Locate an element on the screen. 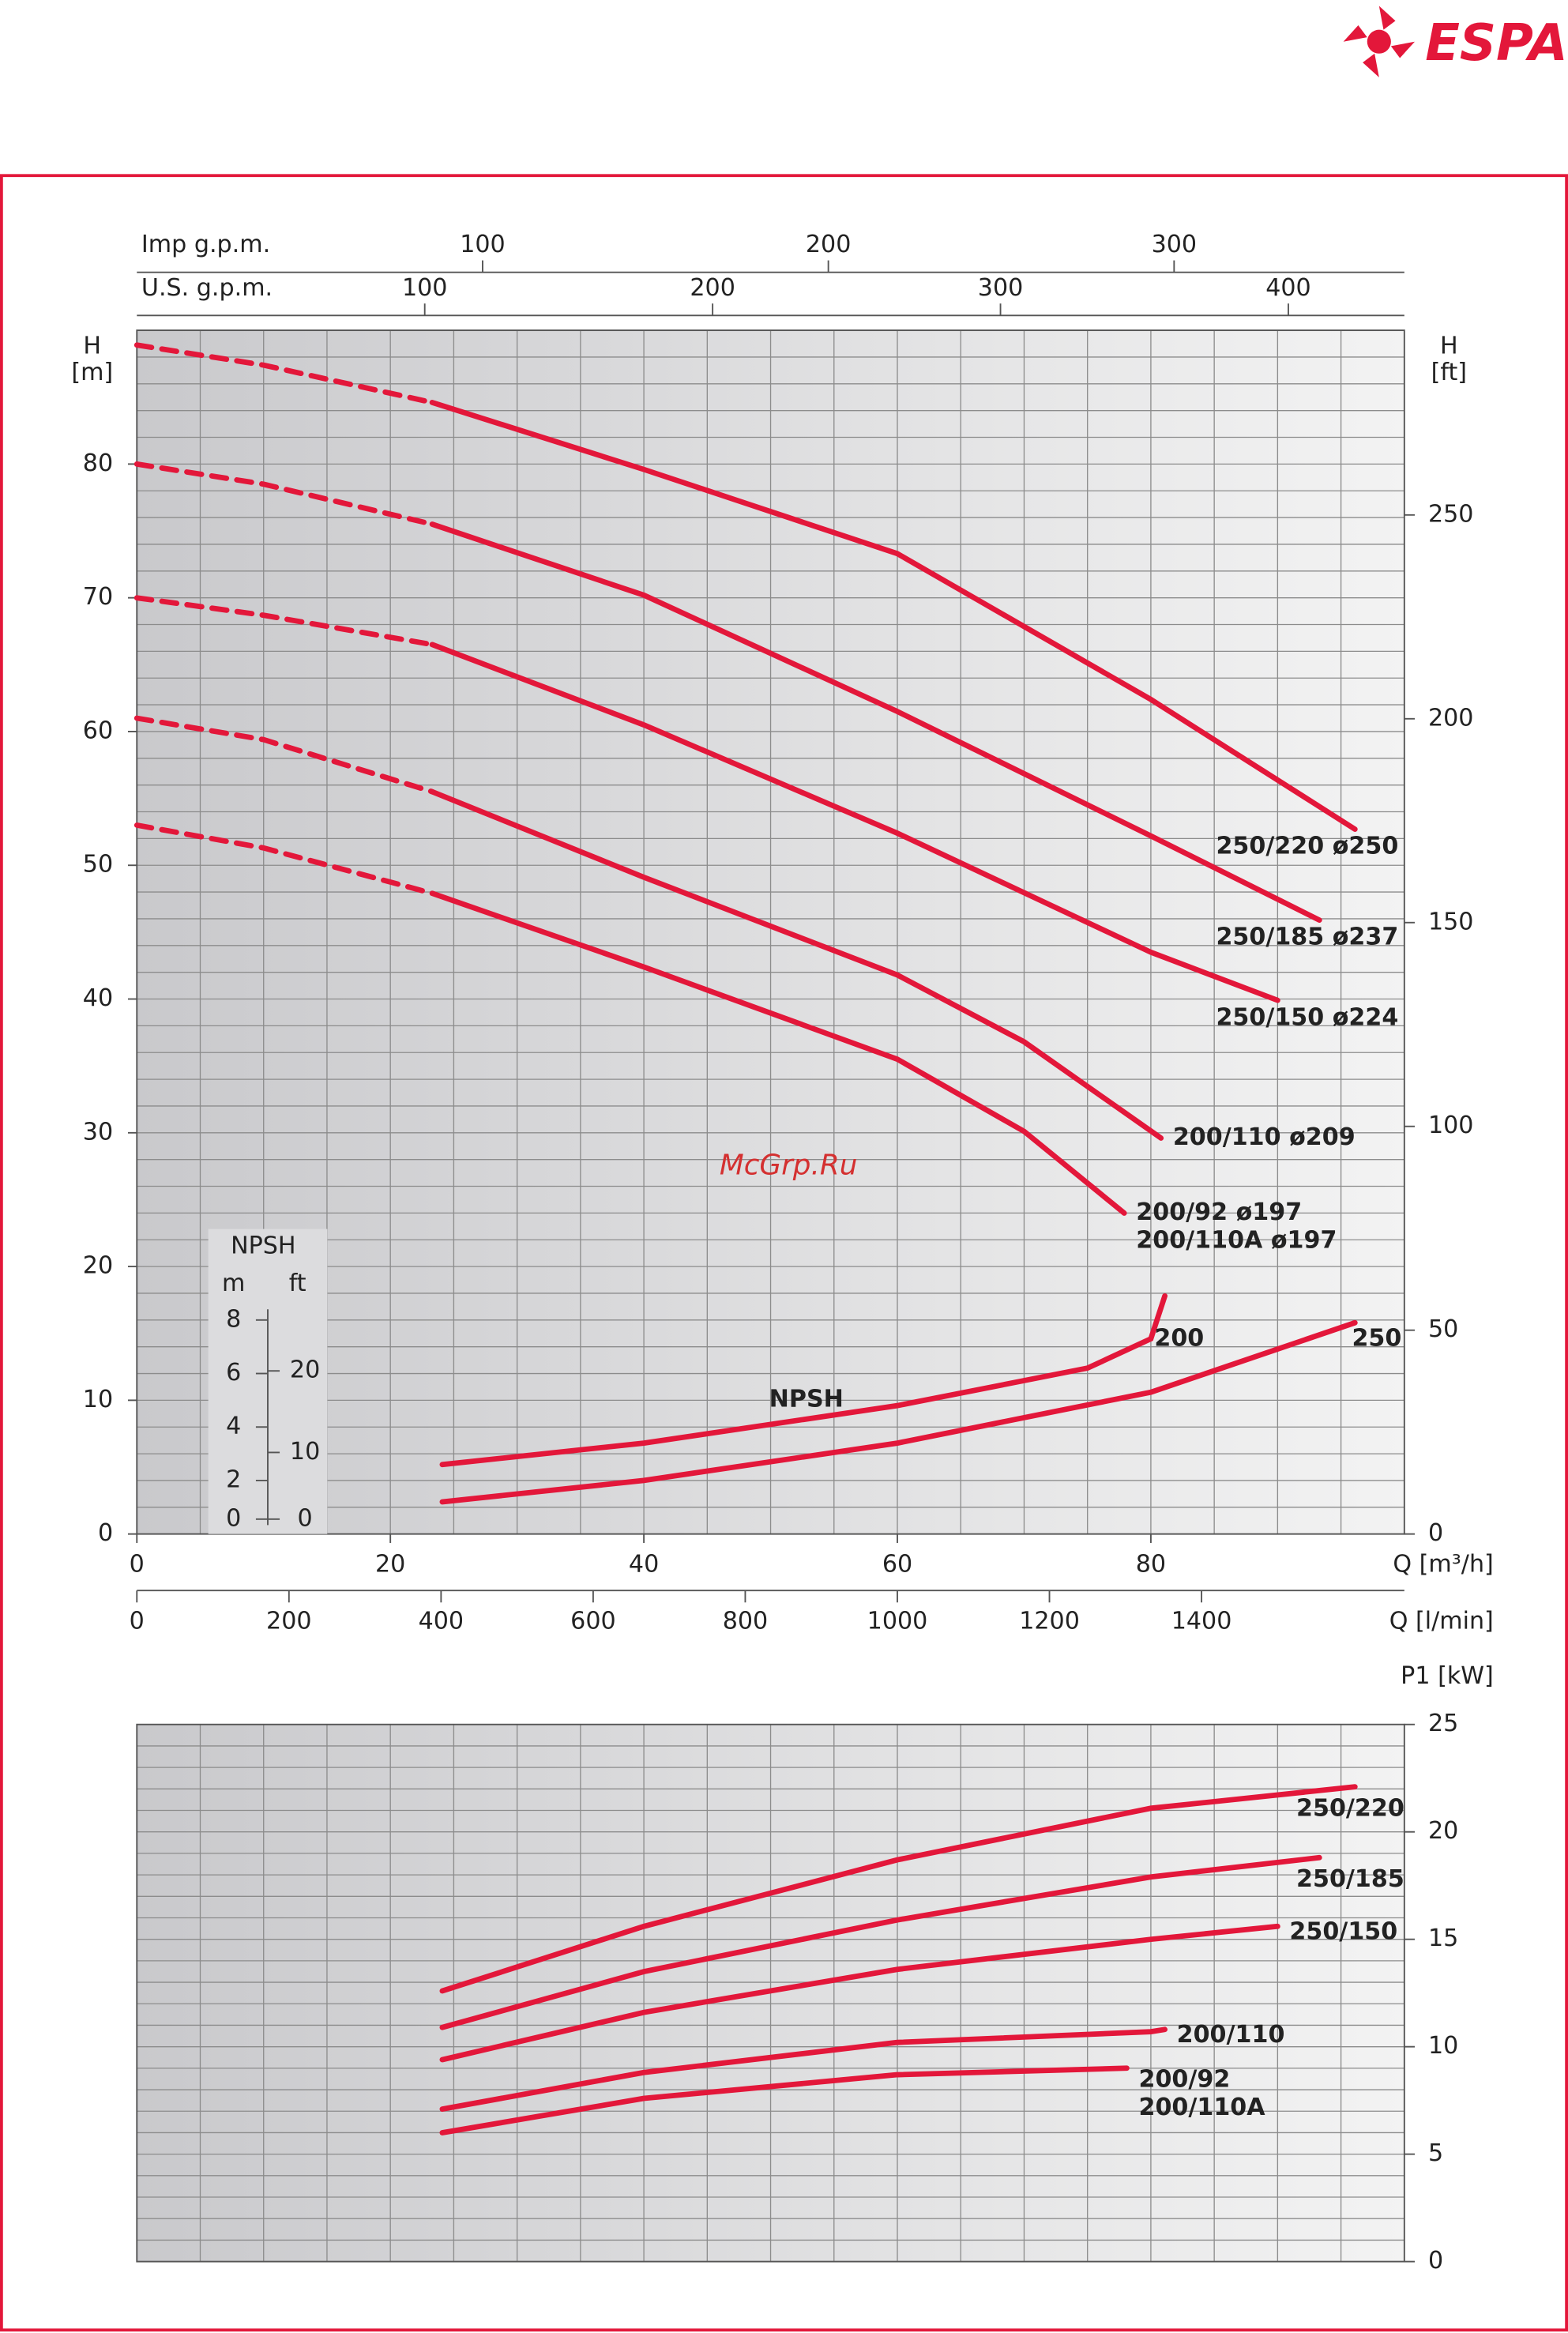 This screenshot has width=1568, height=2333. secondary-axis-label: Imp g.p.m. is located at coordinates (205, 244).